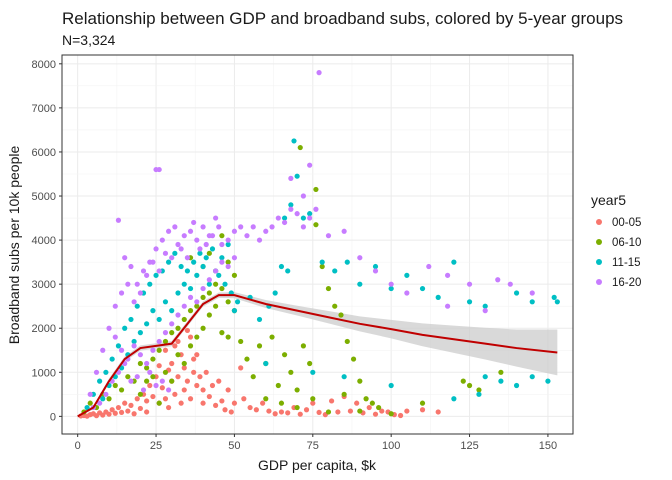 This screenshot has width=672, height=480. I want to click on legend-label: 16-20, so click(626, 283).